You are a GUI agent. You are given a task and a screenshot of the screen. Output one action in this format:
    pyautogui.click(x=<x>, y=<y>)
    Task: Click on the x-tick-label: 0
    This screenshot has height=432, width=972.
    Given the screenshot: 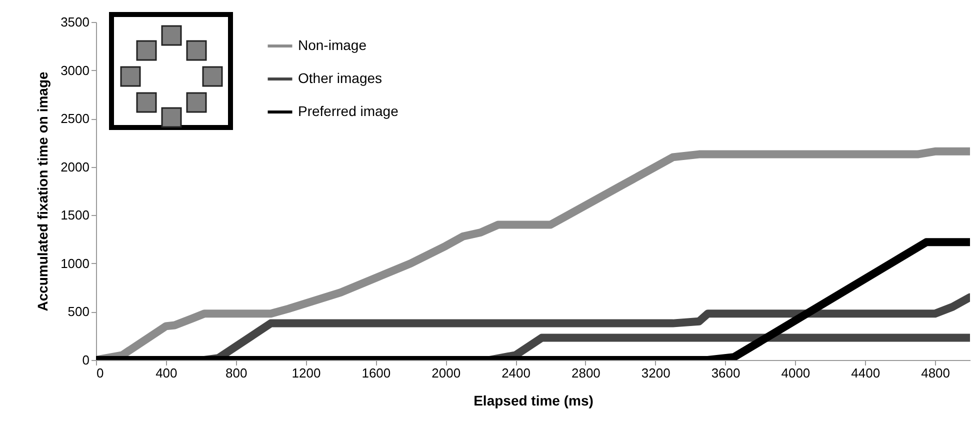 What is the action you would take?
    pyautogui.click(x=100, y=373)
    